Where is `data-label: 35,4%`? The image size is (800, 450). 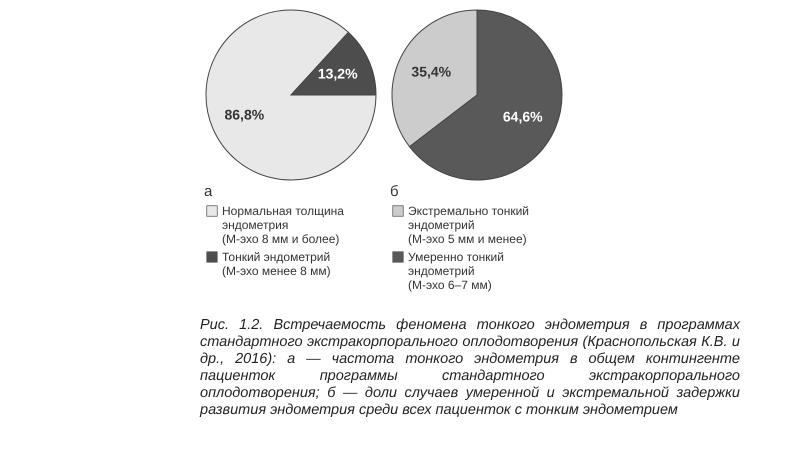
data-label: 35,4% is located at coordinates (431, 71).